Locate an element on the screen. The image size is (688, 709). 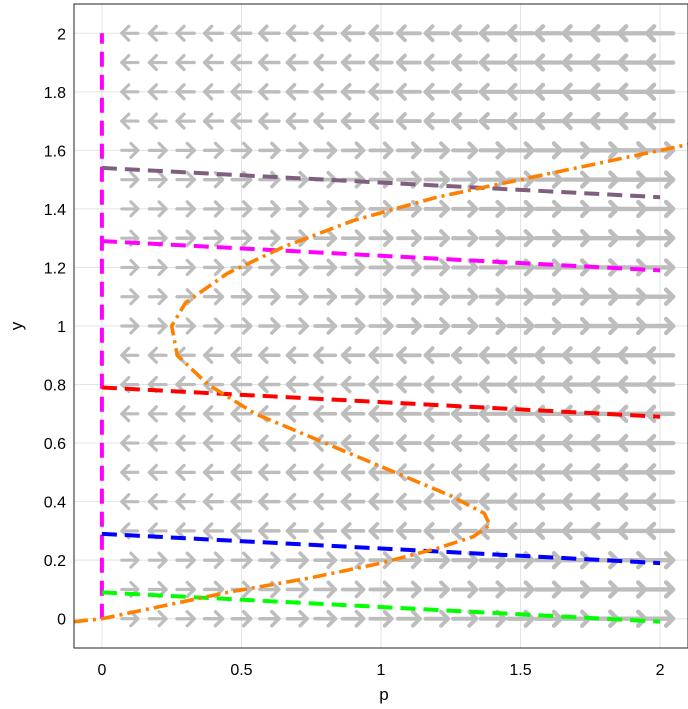
x-tick-label: 1.5 is located at coordinates (520, 670).